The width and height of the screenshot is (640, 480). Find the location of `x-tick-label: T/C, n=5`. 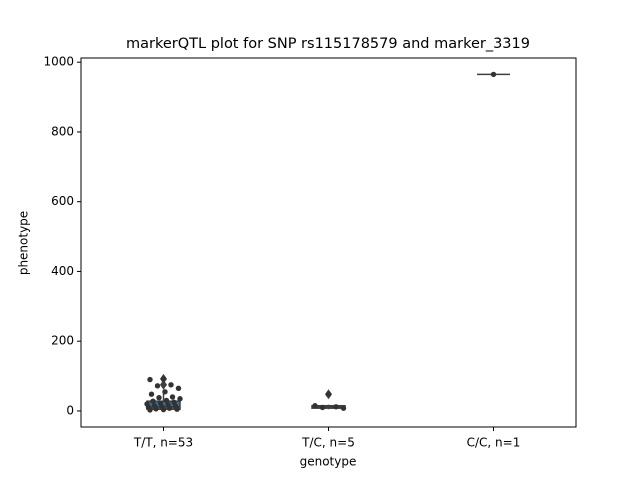

x-tick-label: T/C, n=5 is located at coordinates (328, 443).